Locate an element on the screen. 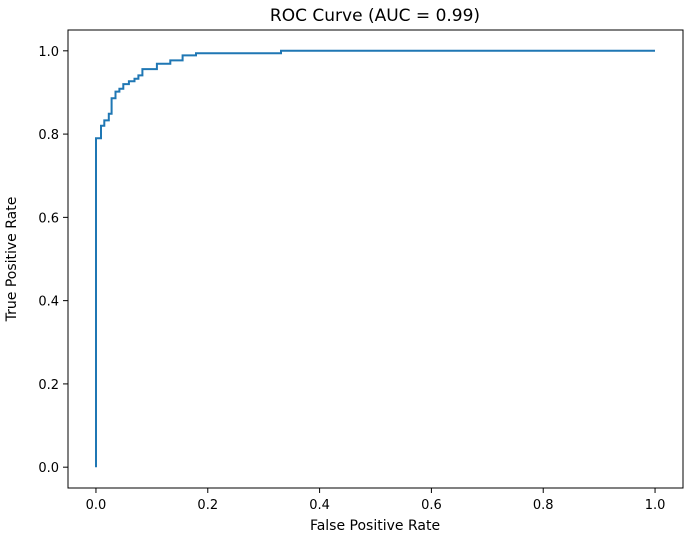  y-tick-label: 0.2 is located at coordinates (48, 385).